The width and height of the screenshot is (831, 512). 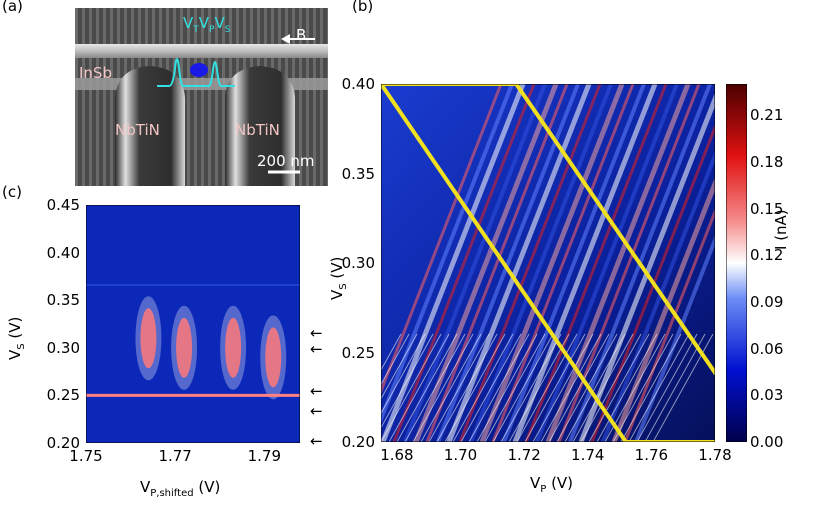 I want to click on c-y-tick: 0.30, so click(x=63, y=347).